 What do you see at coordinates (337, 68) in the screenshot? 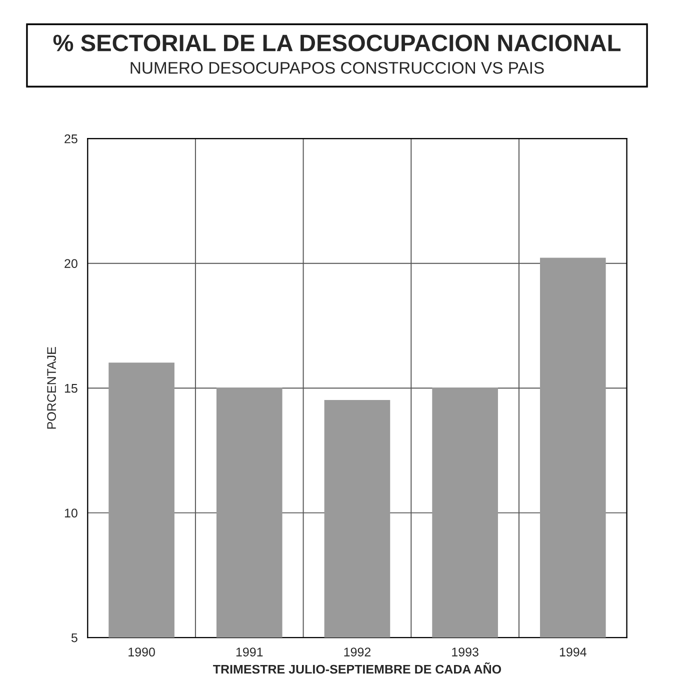
I see `chart-subtitle: NUMERO DESOCUPAPOS CONSTRUCCION VS PAIS` at bounding box center [337, 68].